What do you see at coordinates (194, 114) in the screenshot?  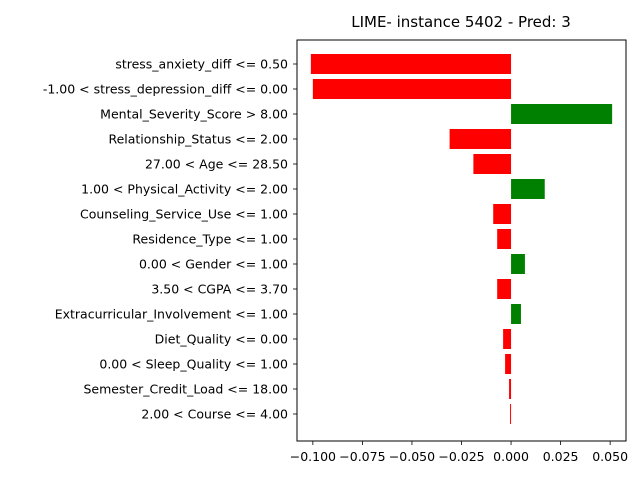 I see `y-tick-label: Mental_Severity_Score > 8.00` at bounding box center [194, 114].